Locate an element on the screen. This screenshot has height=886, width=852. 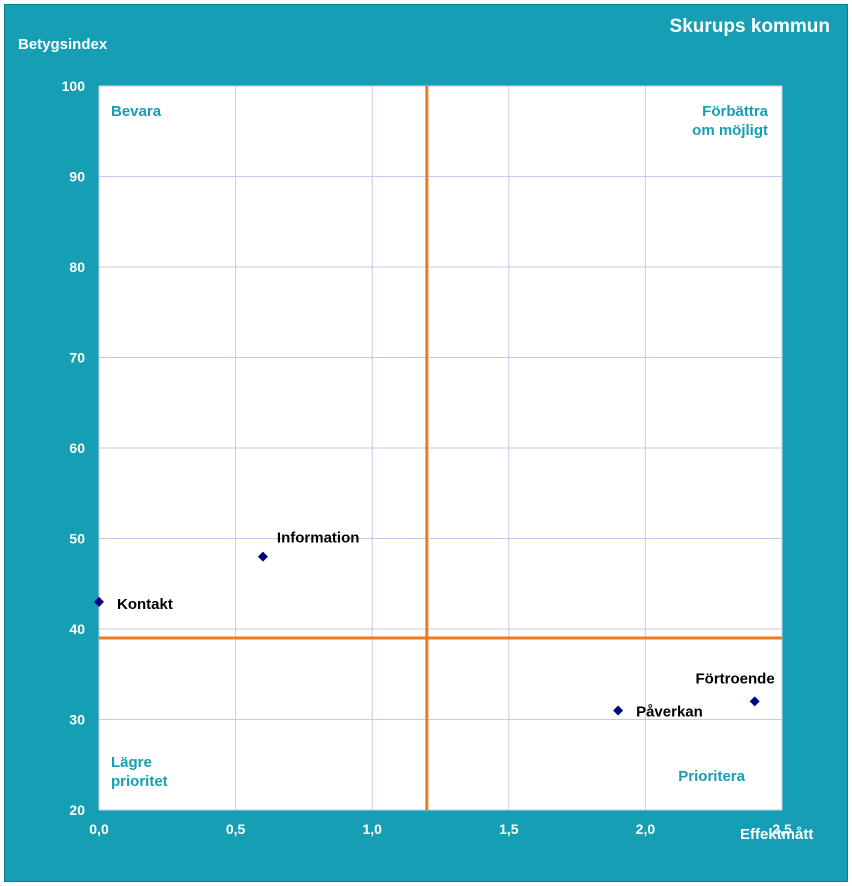
y-axis-label: Betygsindex is located at coordinates (63, 44).